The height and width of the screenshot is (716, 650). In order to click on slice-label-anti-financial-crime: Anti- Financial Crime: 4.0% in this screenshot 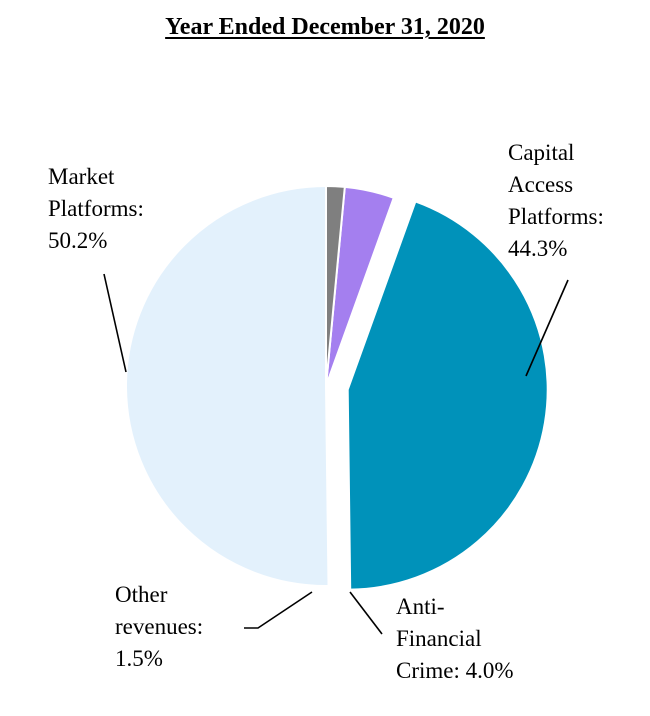, I will do `click(455, 638)`.